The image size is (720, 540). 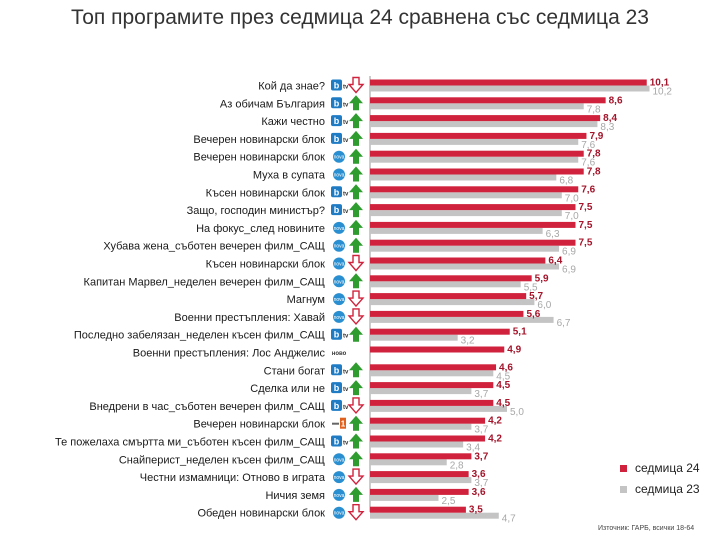 What do you see at coordinates (449, 501) in the screenshot?
I see `data-label-week23: 2,5` at bounding box center [449, 501].